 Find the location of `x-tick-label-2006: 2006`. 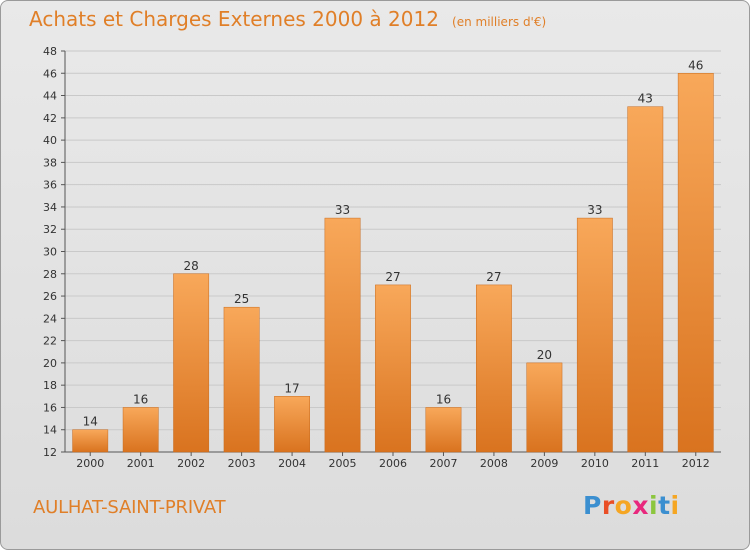

x-tick-label-2006: 2006 is located at coordinates (393, 463).